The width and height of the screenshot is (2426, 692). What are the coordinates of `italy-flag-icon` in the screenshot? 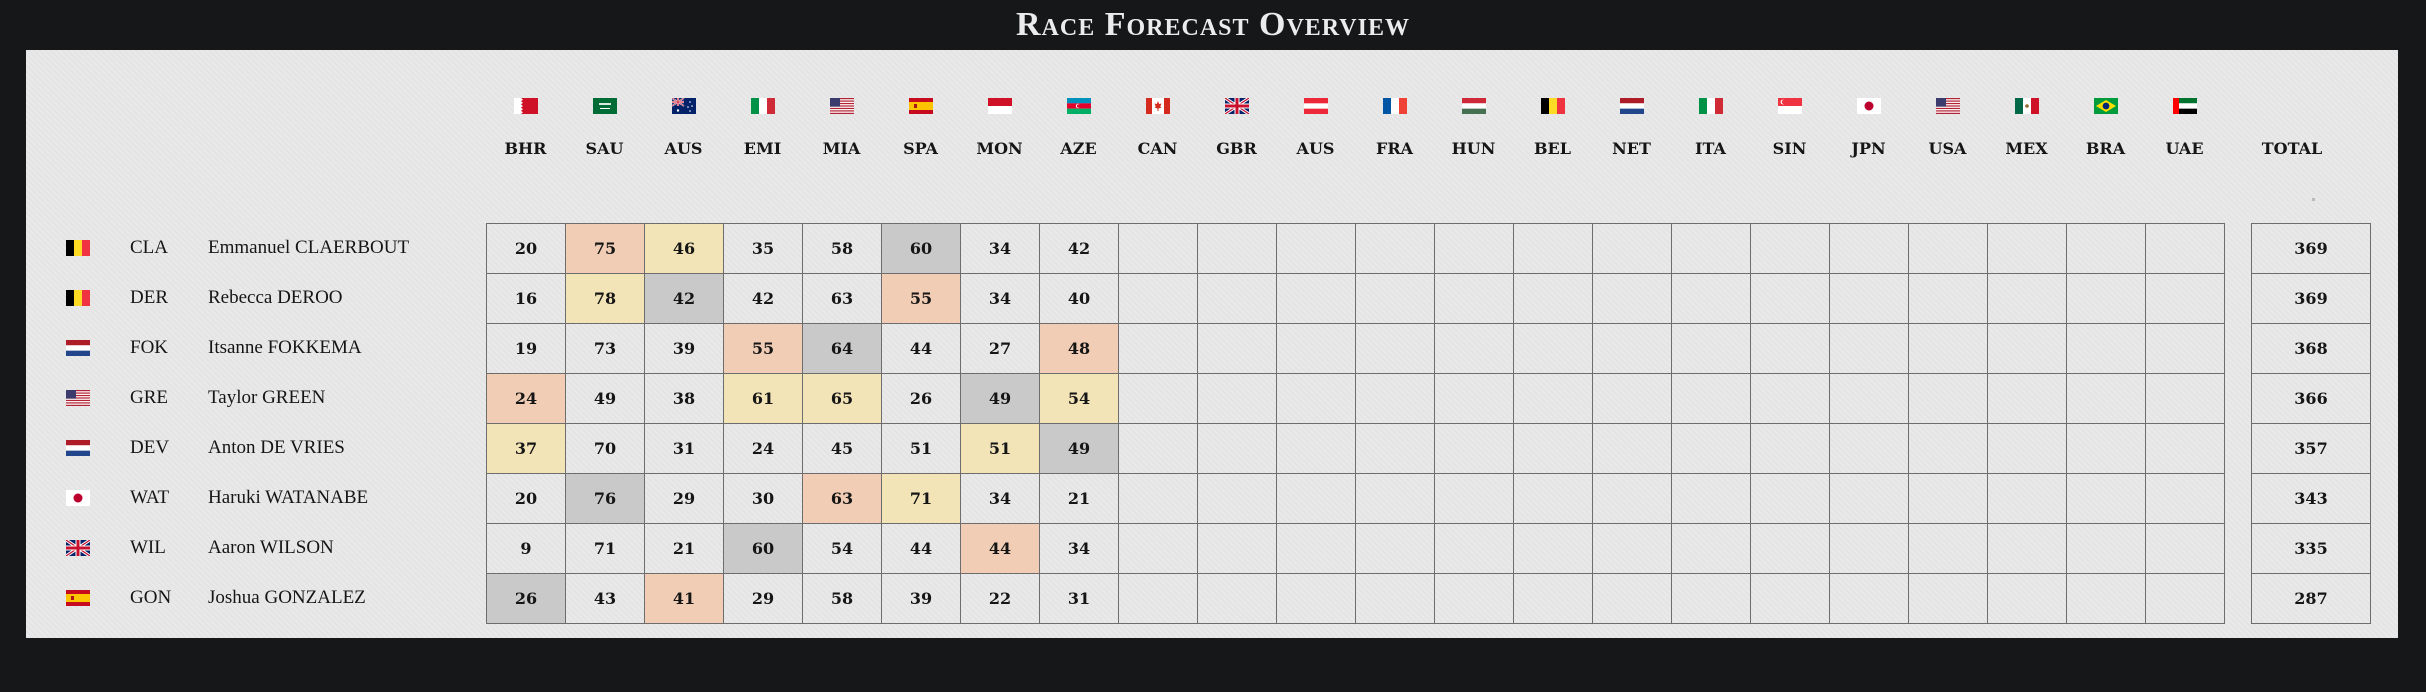 It's located at (1711, 106).